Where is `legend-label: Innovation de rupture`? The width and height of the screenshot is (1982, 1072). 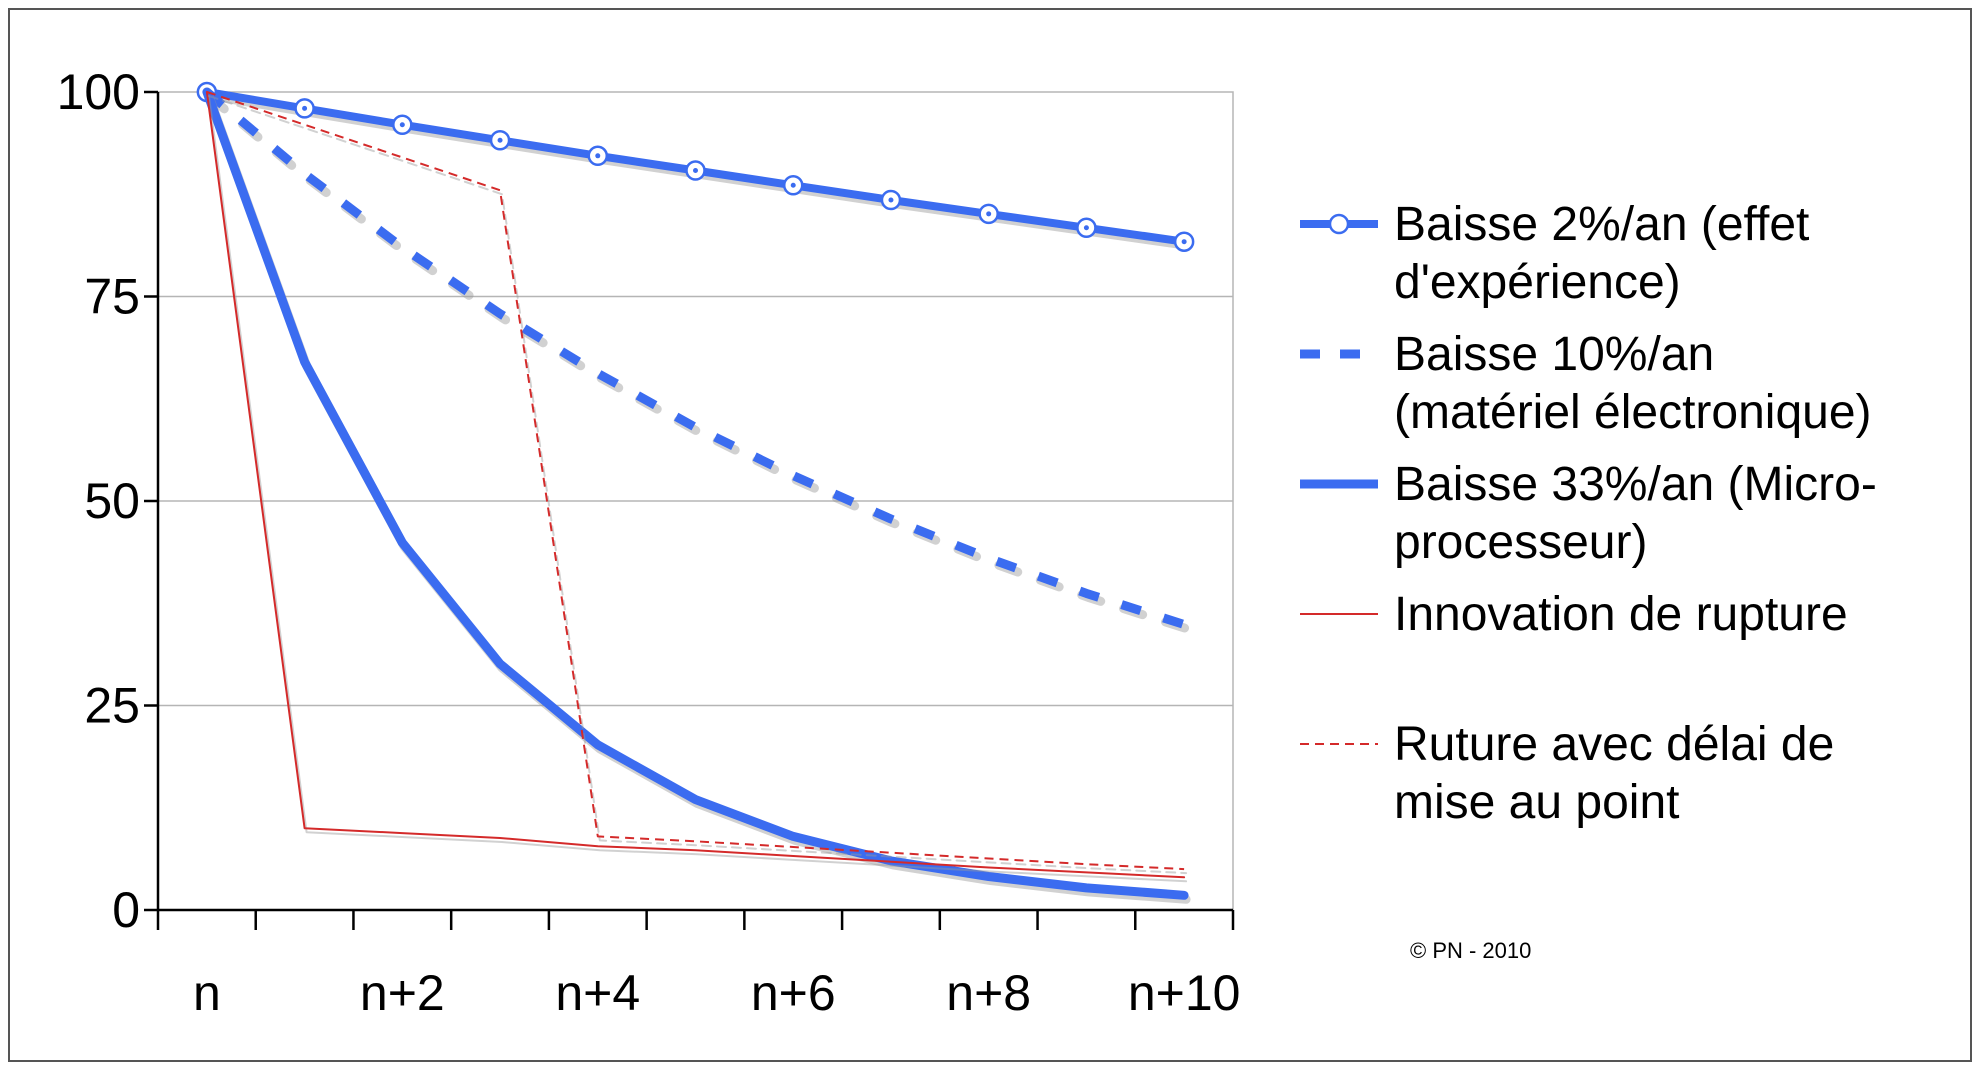
legend-label: Innovation de rupture is located at coordinates (1621, 614).